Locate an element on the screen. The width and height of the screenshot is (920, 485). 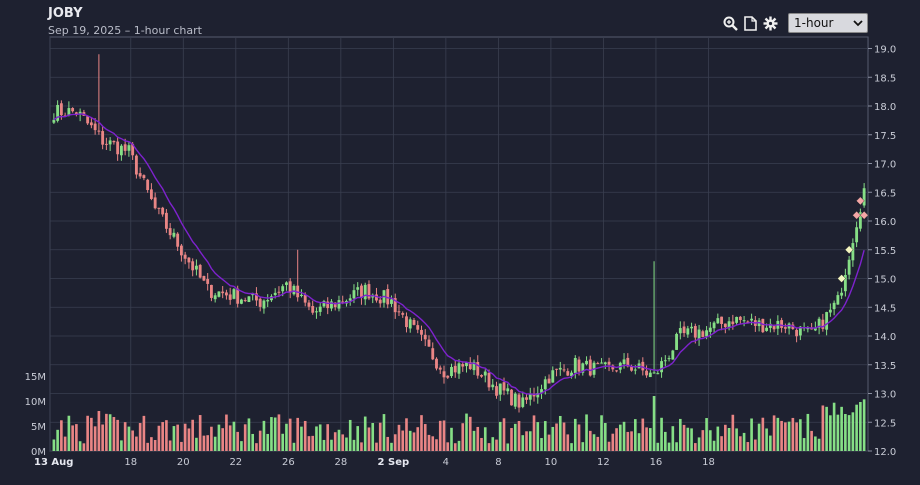
date-tick-label: 18 is located at coordinates (130, 462).